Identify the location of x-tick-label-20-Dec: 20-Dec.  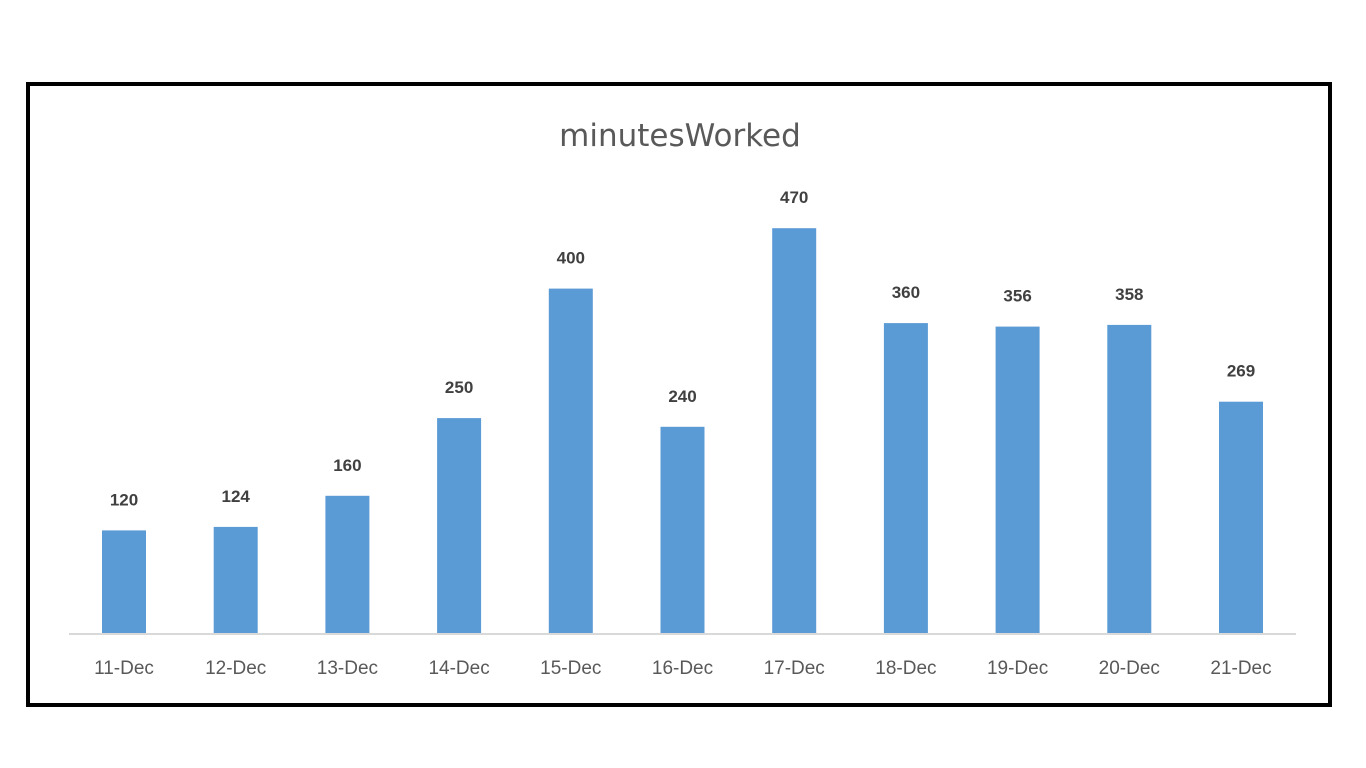
(1129, 668).